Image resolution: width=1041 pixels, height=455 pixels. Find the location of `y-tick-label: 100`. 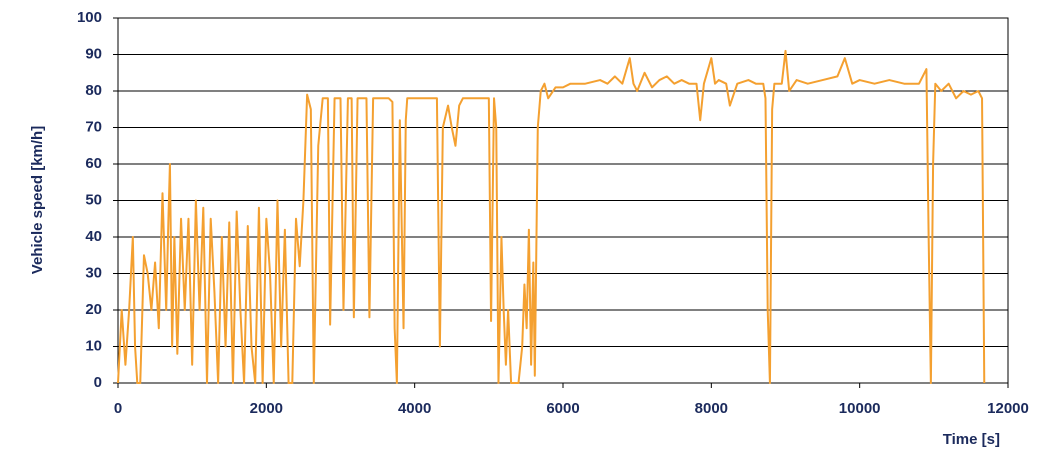

y-tick-label: 100 is located at coordinates (89, 17).